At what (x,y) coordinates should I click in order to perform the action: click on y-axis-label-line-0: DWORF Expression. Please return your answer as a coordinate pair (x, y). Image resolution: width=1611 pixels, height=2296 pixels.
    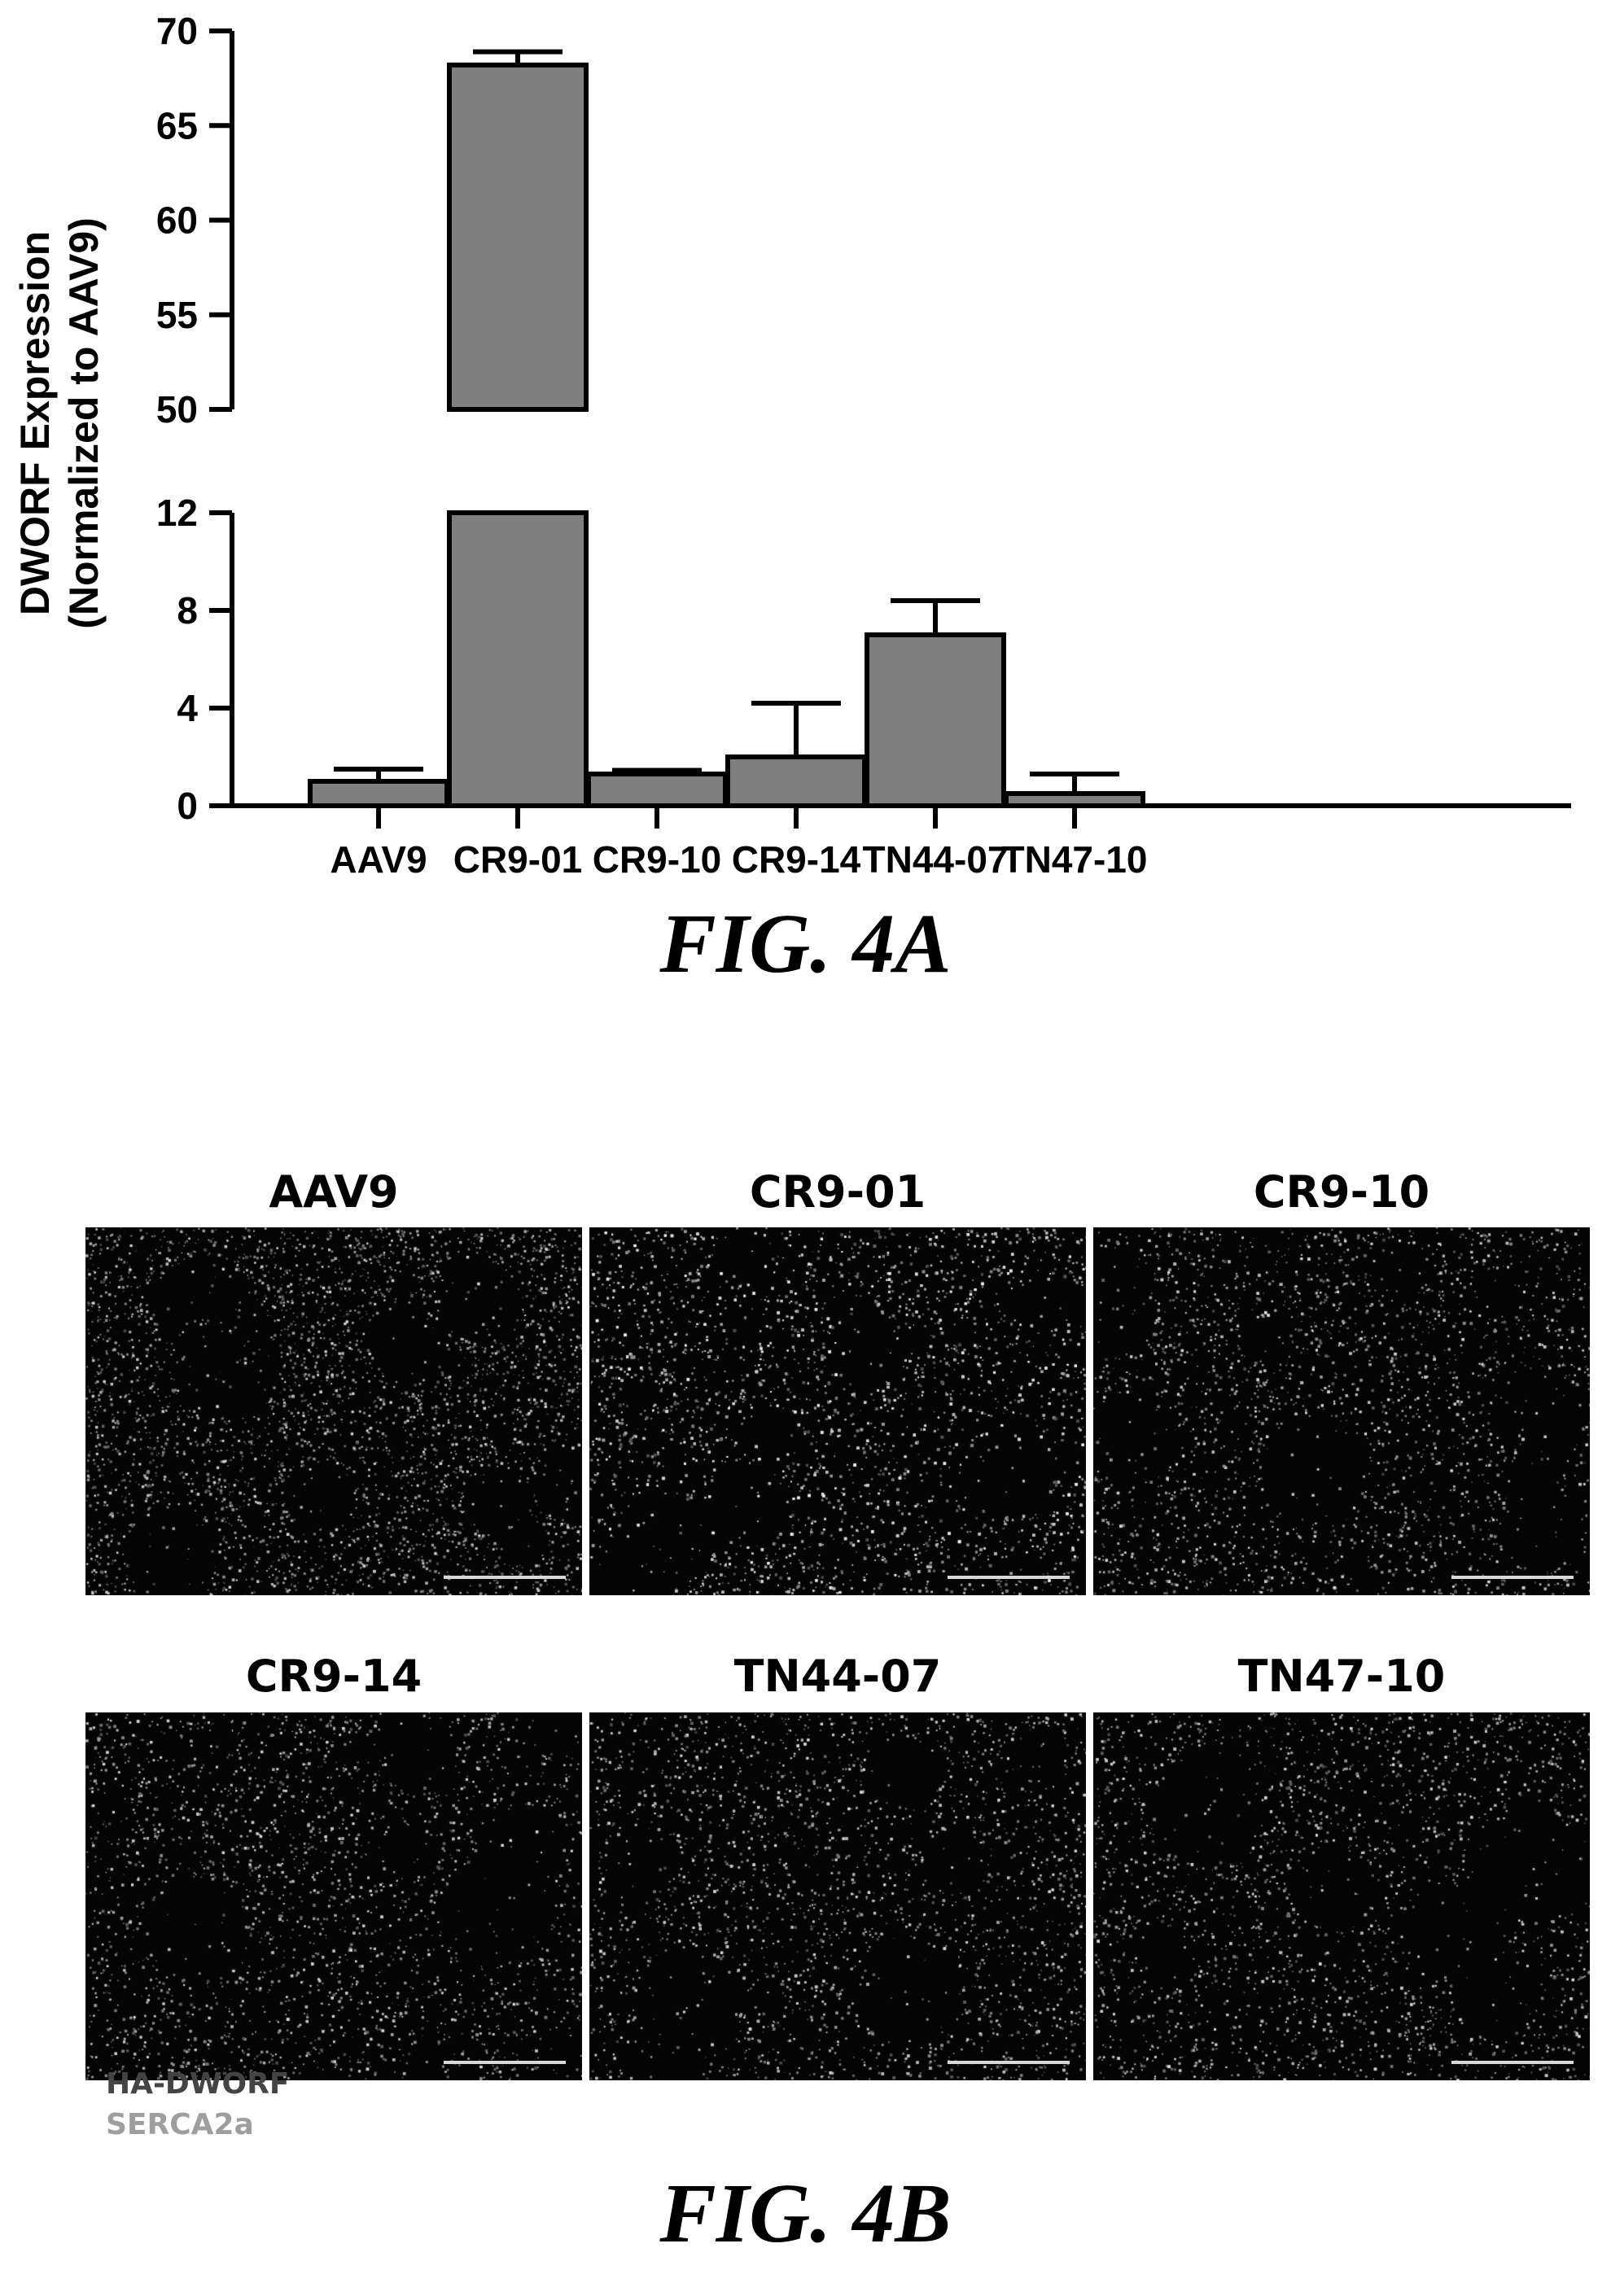
    Looking at the image, I should click on (35, 423).